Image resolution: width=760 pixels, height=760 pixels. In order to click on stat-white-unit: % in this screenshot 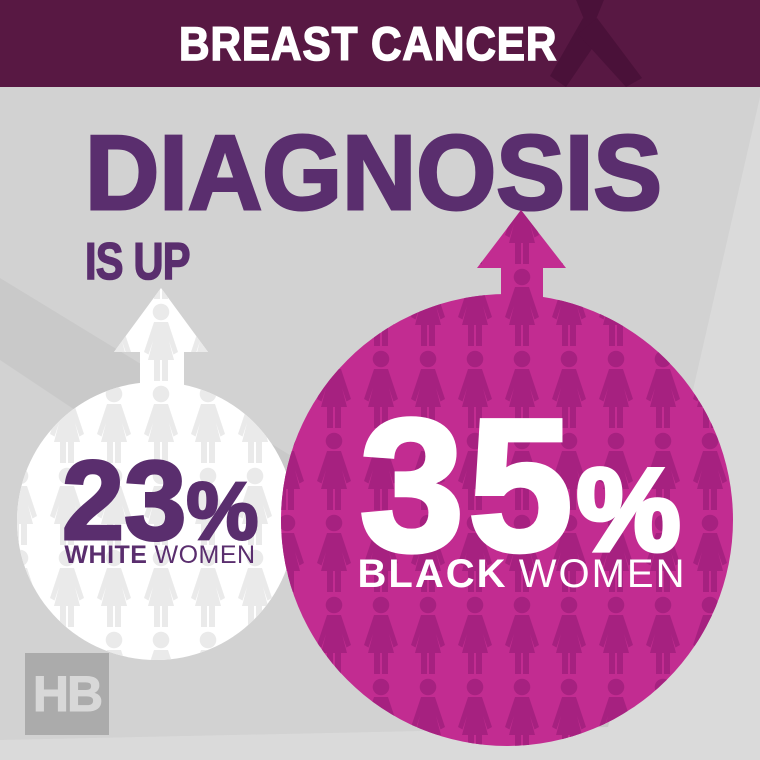, I will do `click(222, 512)`.